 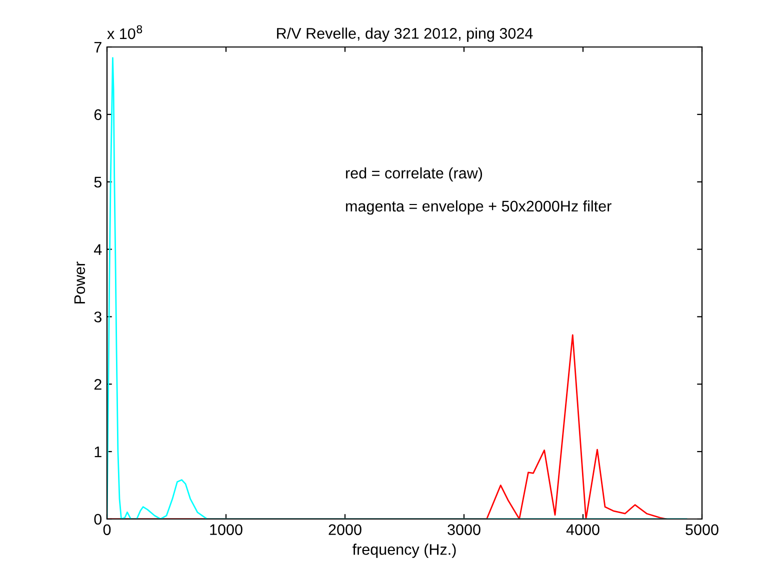 What do you see at coordinates (464, 530) in the screenshot?
I see `x-tick-label: 3000` at bounding box center [464, 530].